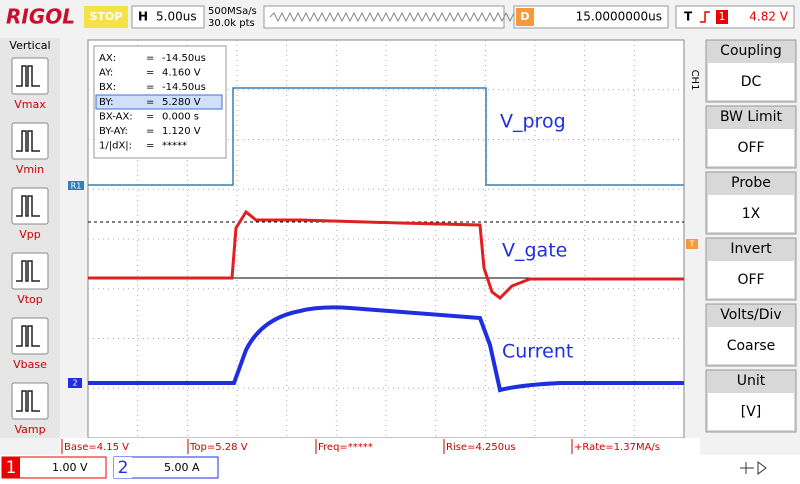 This screenshot has height=484, width=800. I want to click on menu-title: Volts/Div, so click(750, 315).